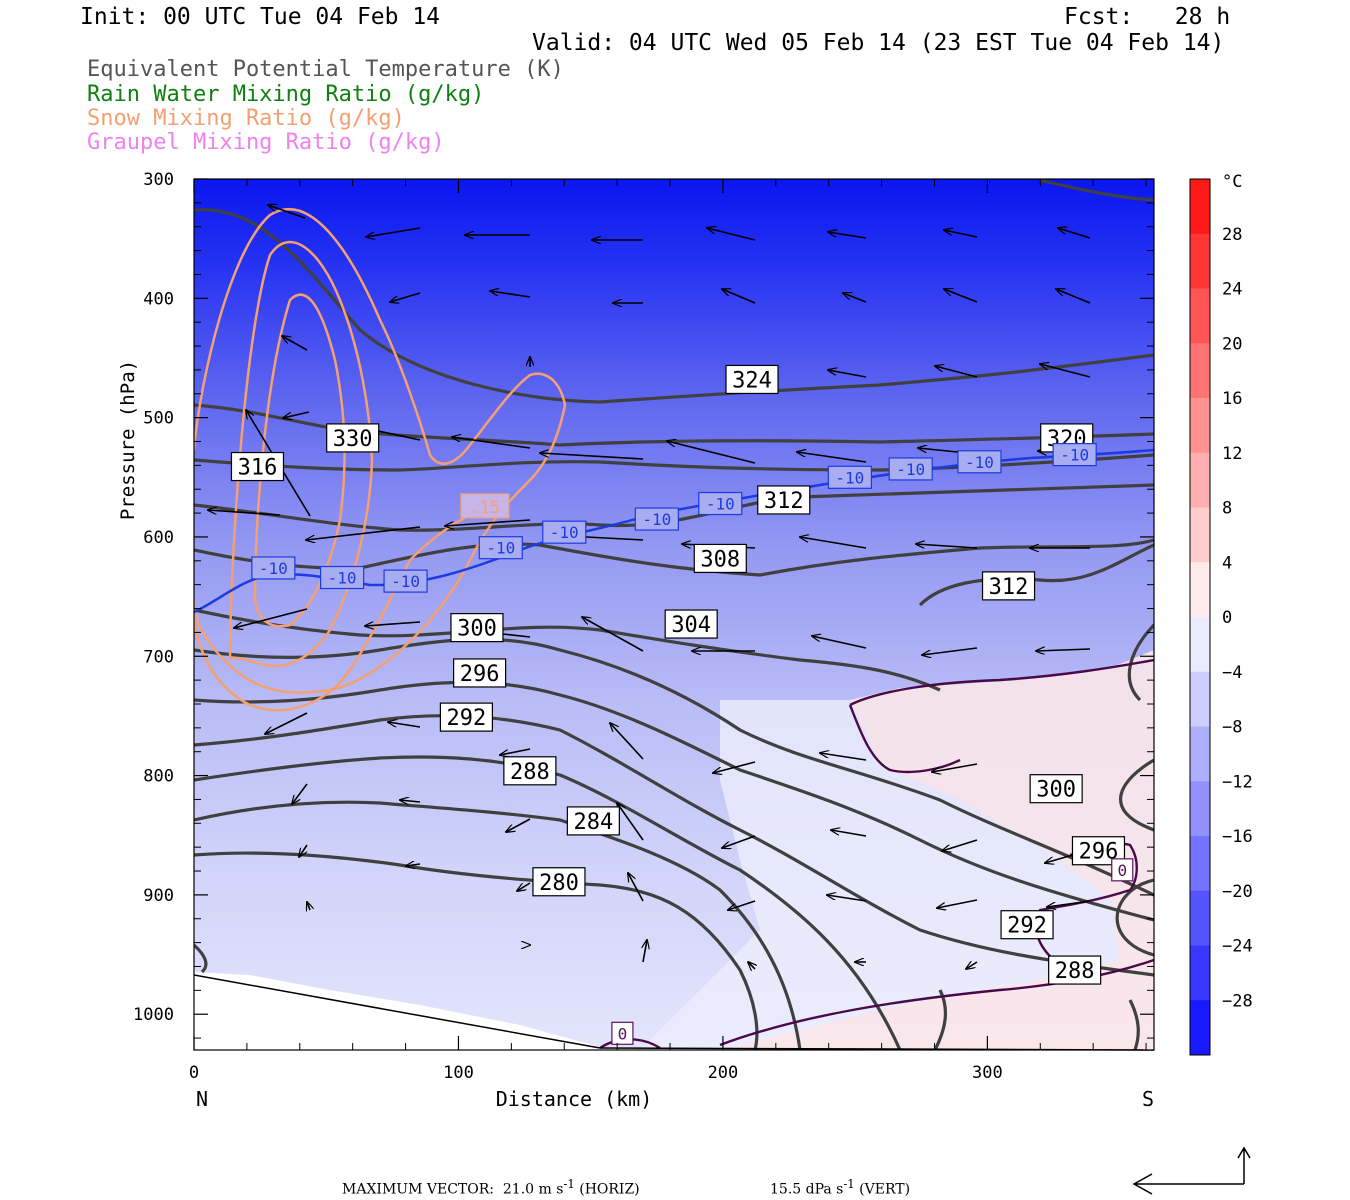 The height and width of the screenshot is (1200, 1350). I want to click on theta-e-label-text: 280, so click(559, 883).